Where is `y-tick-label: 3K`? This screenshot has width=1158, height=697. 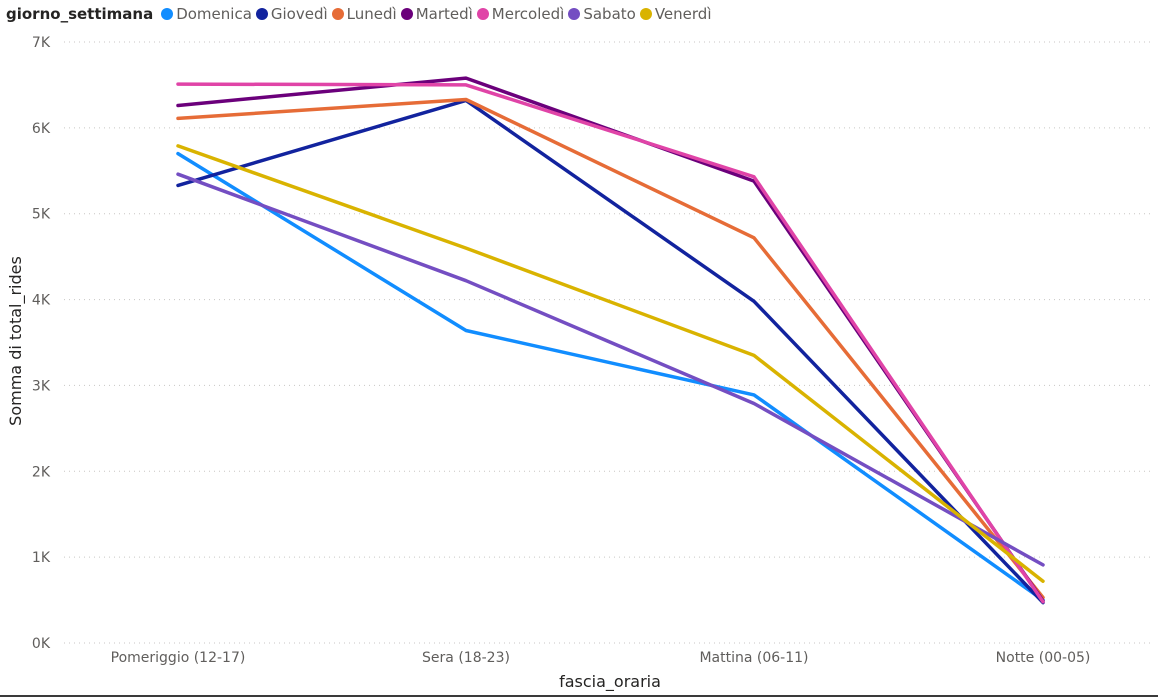
y-tick-label: 3K is located at coordinates (41, 386).